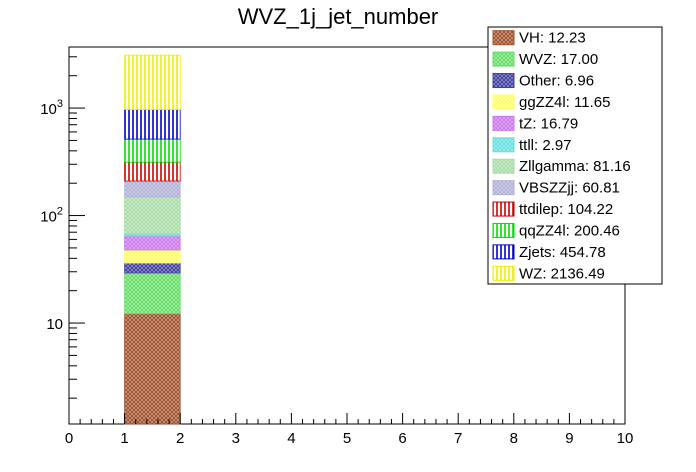 The image size is (696, 472). What do you see at coordinates (552, 38) in the screenshot?
I see `legend-label-vh: VH: 12.23` at bounding box center [552, 38].